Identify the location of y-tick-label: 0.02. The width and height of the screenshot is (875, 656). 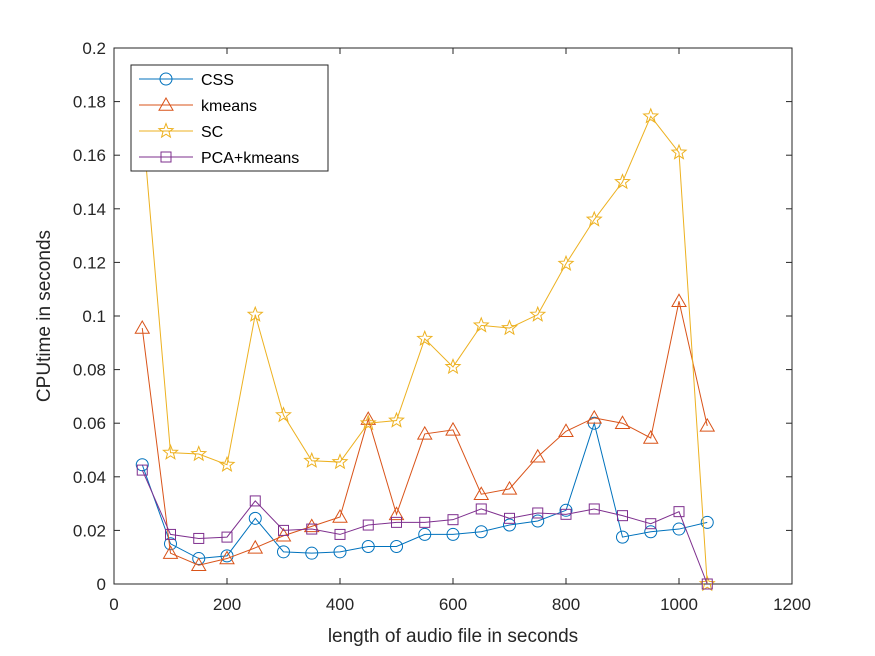
(89, 530).